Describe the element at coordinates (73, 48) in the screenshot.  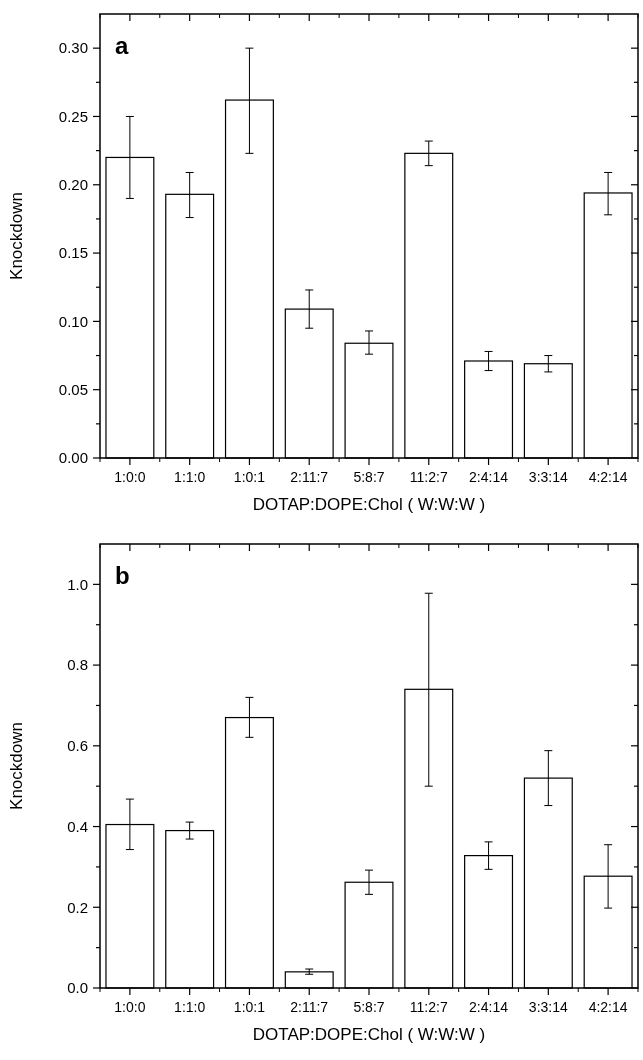
I see `y-tick-label: 0.30` at that location.